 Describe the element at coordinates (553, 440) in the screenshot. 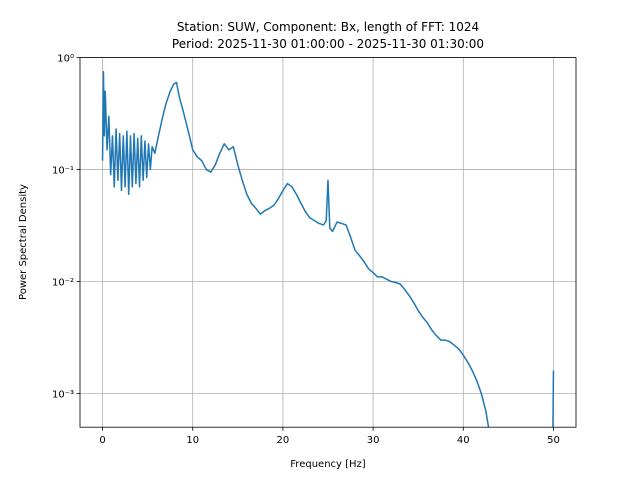

I see `x-tick-label: 50` at that location.